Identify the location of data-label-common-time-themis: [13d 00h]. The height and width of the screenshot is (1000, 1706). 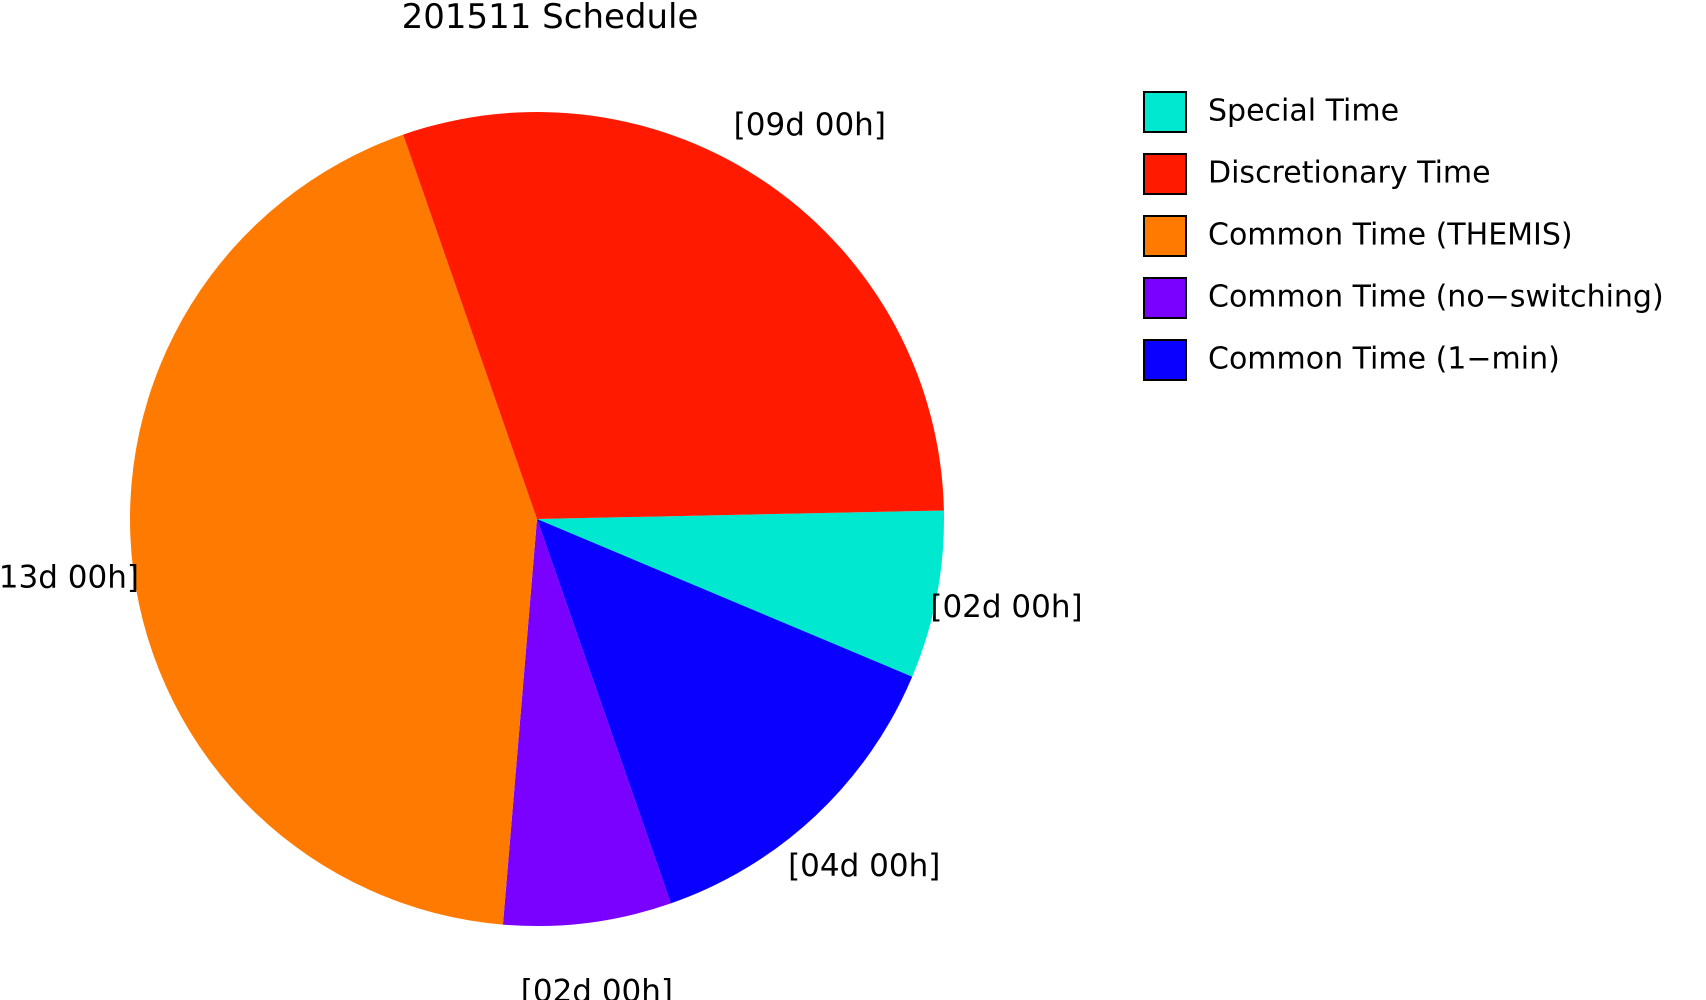
(69, 577).